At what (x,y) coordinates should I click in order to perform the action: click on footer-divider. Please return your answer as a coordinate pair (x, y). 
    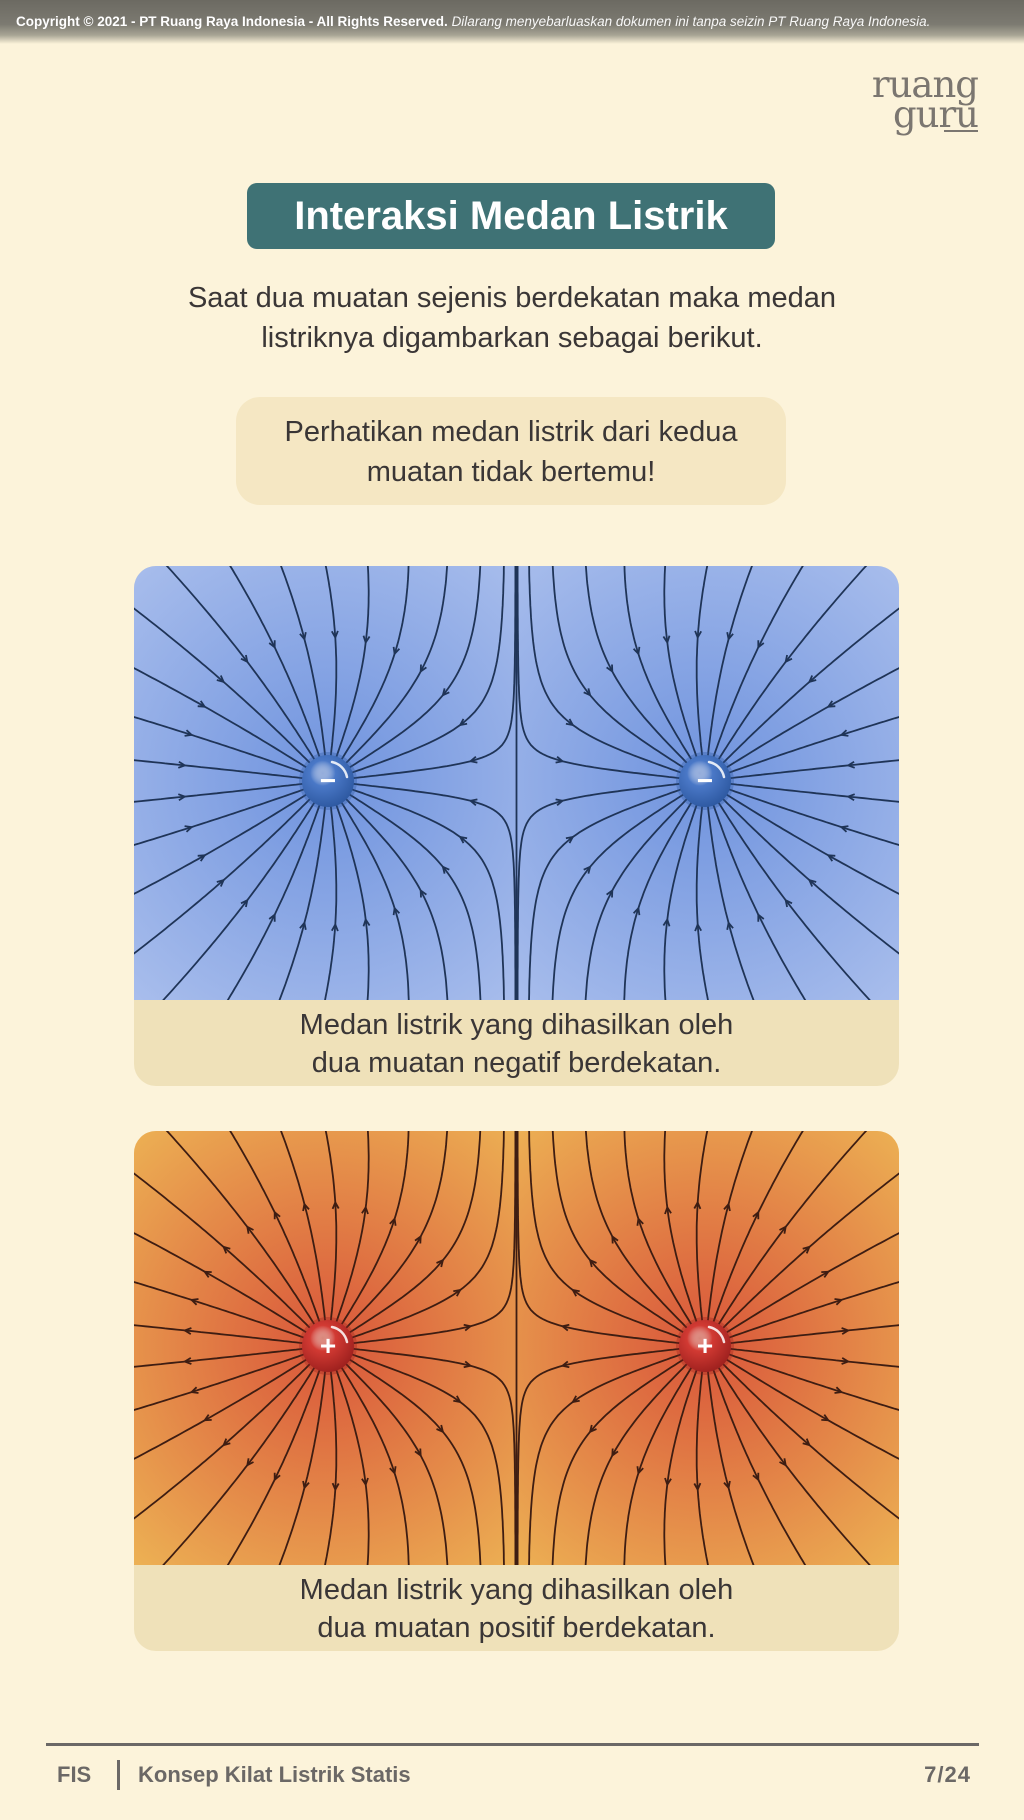
    Looking at the image, I should click on (512, 1744).